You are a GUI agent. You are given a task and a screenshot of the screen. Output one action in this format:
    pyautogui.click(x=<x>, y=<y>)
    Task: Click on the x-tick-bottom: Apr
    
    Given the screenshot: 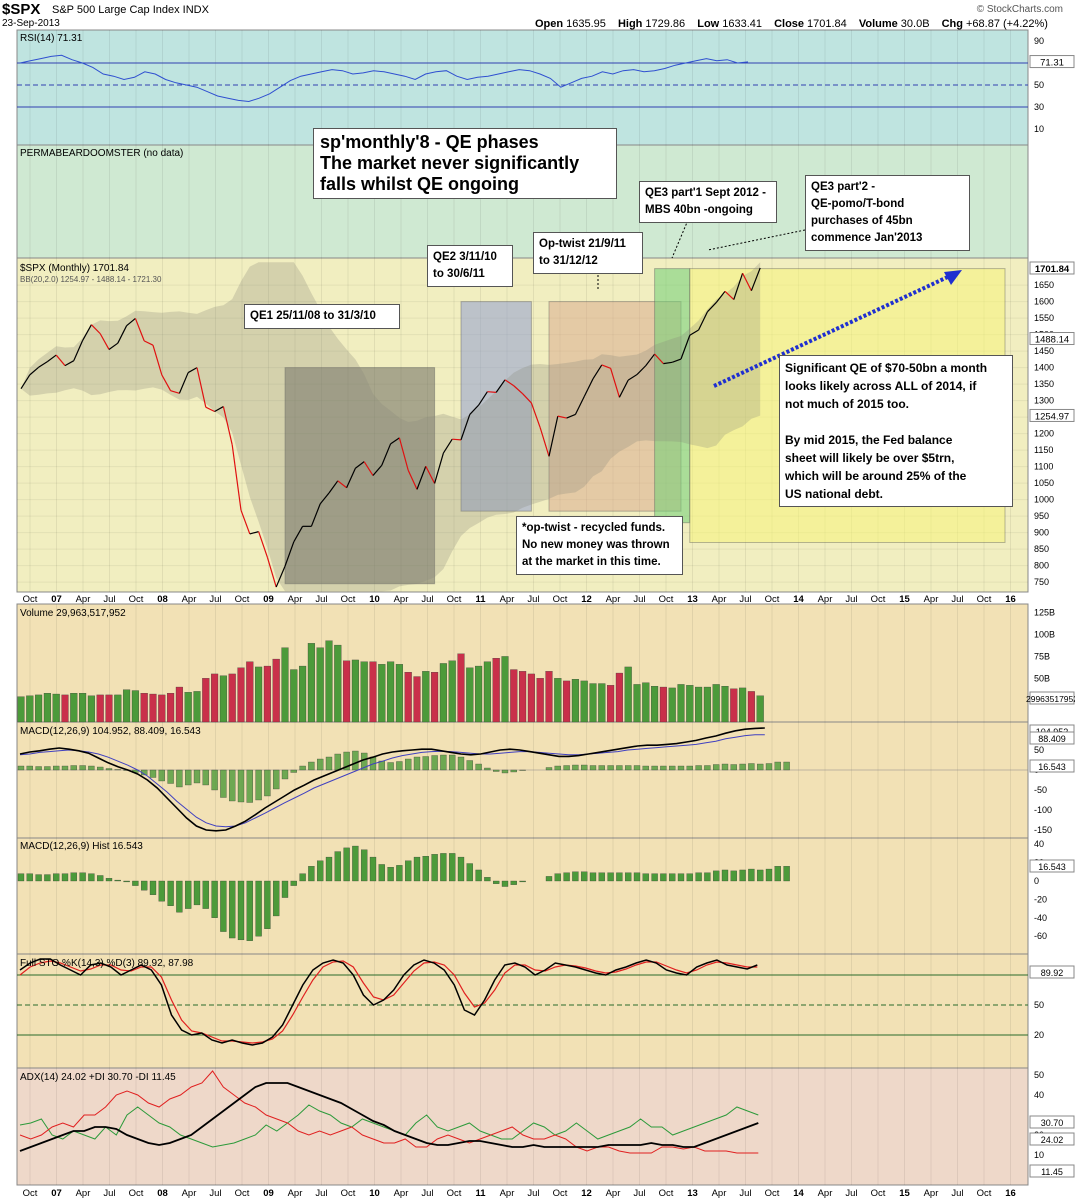 What is the action you would take?
    pyautogui.click(x=825, y=1193)
    